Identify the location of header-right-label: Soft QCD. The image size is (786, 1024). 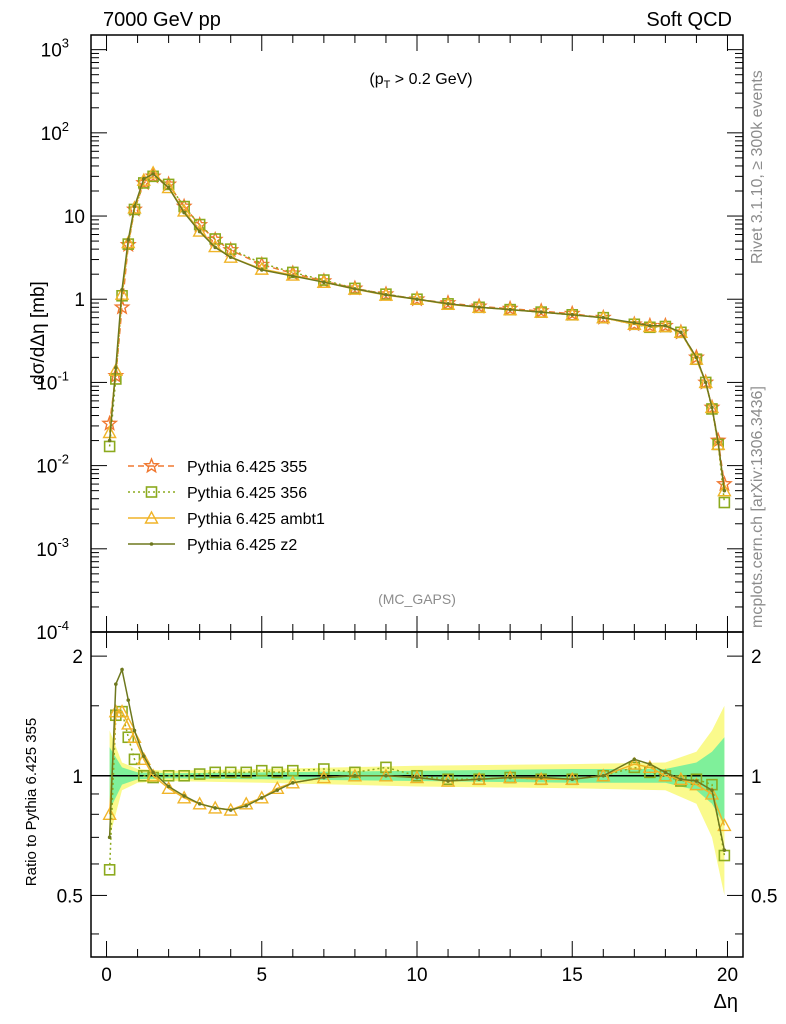
(689, 20).